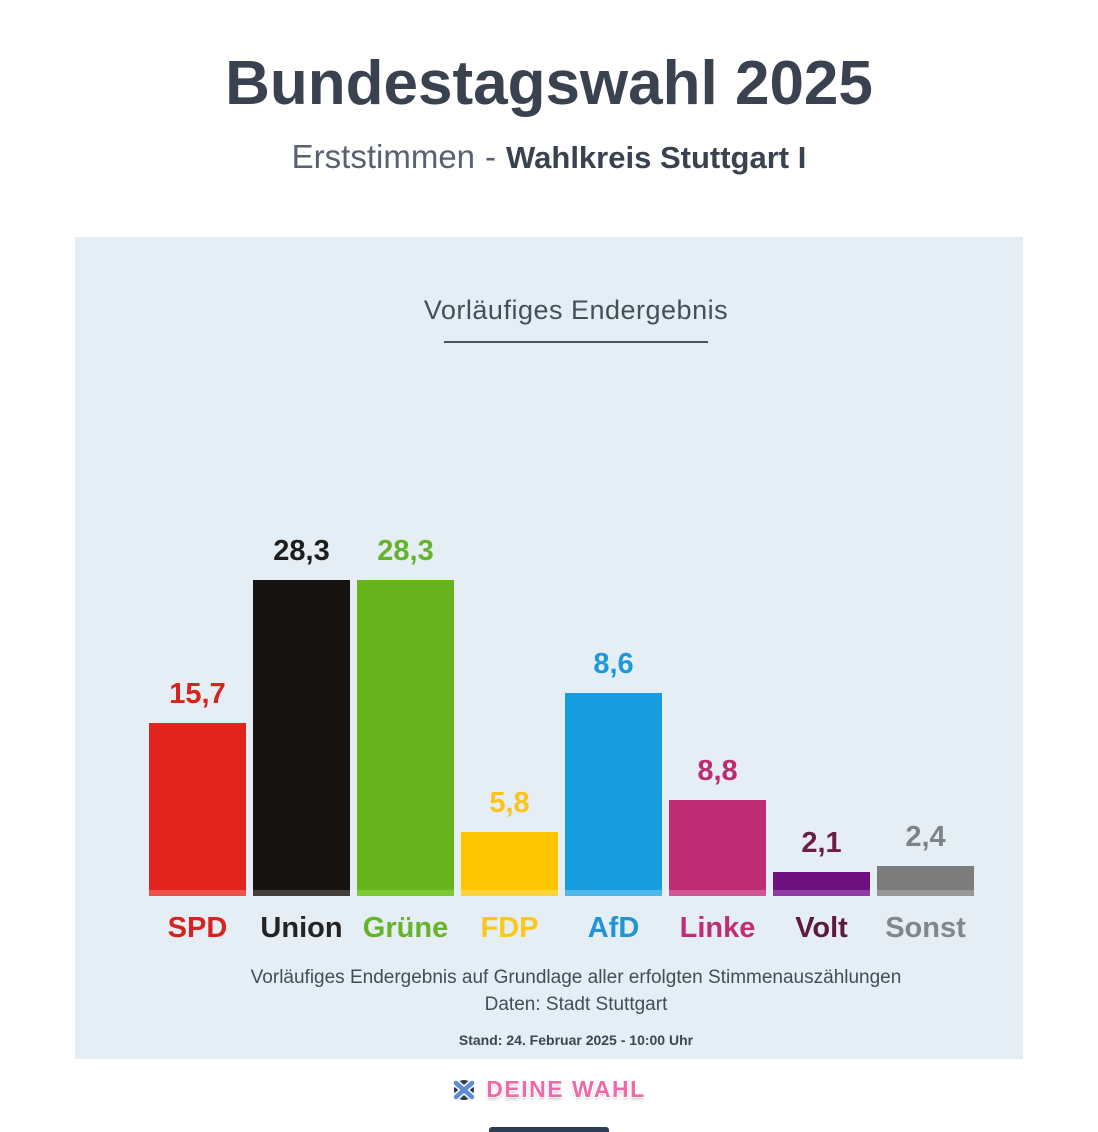 The width and height of the screenshot is (1098, 1132). Describe the element at coordinates (197, 590) in the screenshot. I see `bar-group-spd: 15,7 SPD` at that location.